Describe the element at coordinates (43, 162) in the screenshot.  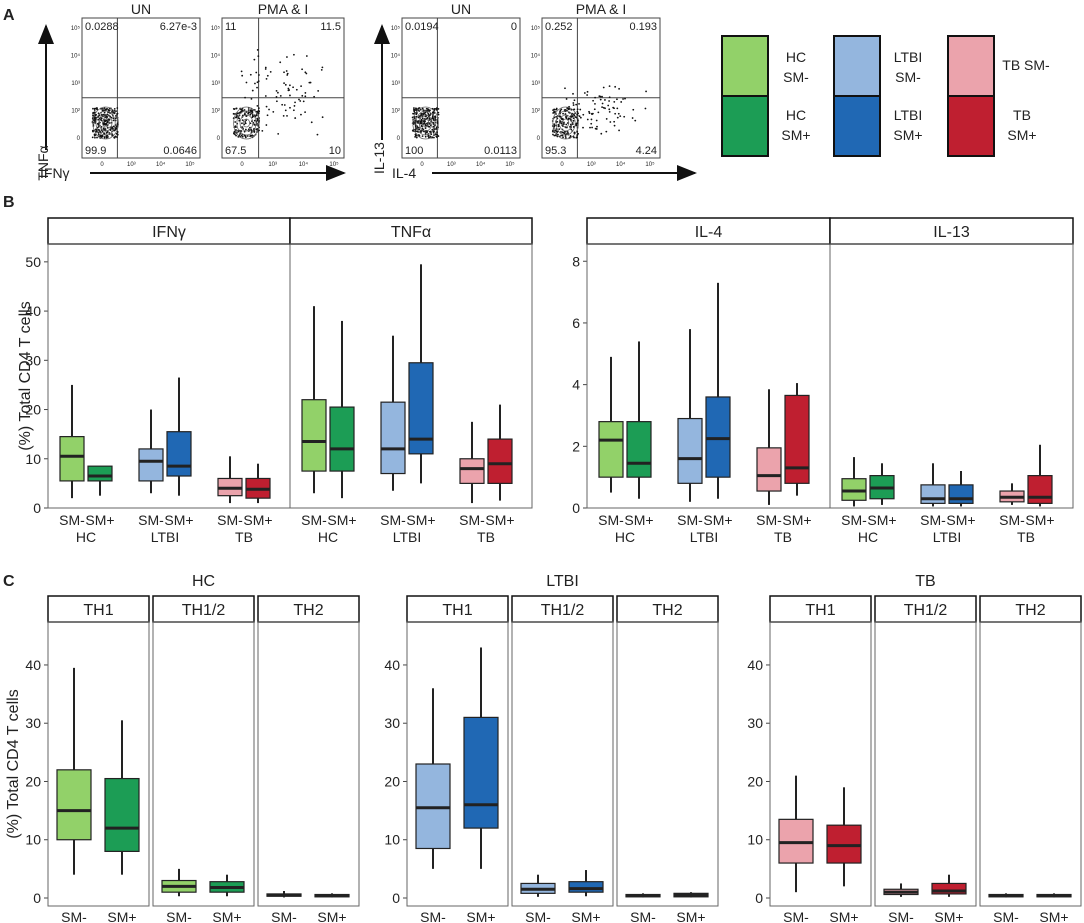
I see `flow-ylabel-left: TNFα` at that location.